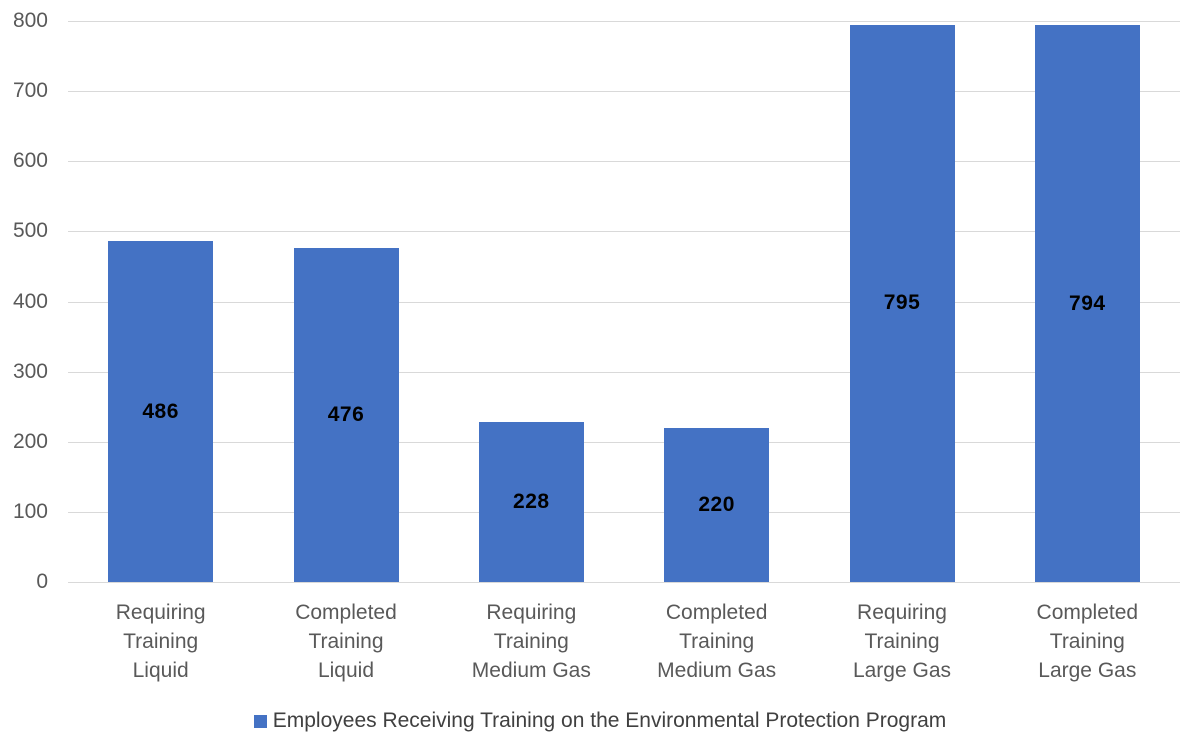  What do you see at coordinates (260, 721) in the screenshot?
I see `legend-marker-square` at bounding box center [260, 721].